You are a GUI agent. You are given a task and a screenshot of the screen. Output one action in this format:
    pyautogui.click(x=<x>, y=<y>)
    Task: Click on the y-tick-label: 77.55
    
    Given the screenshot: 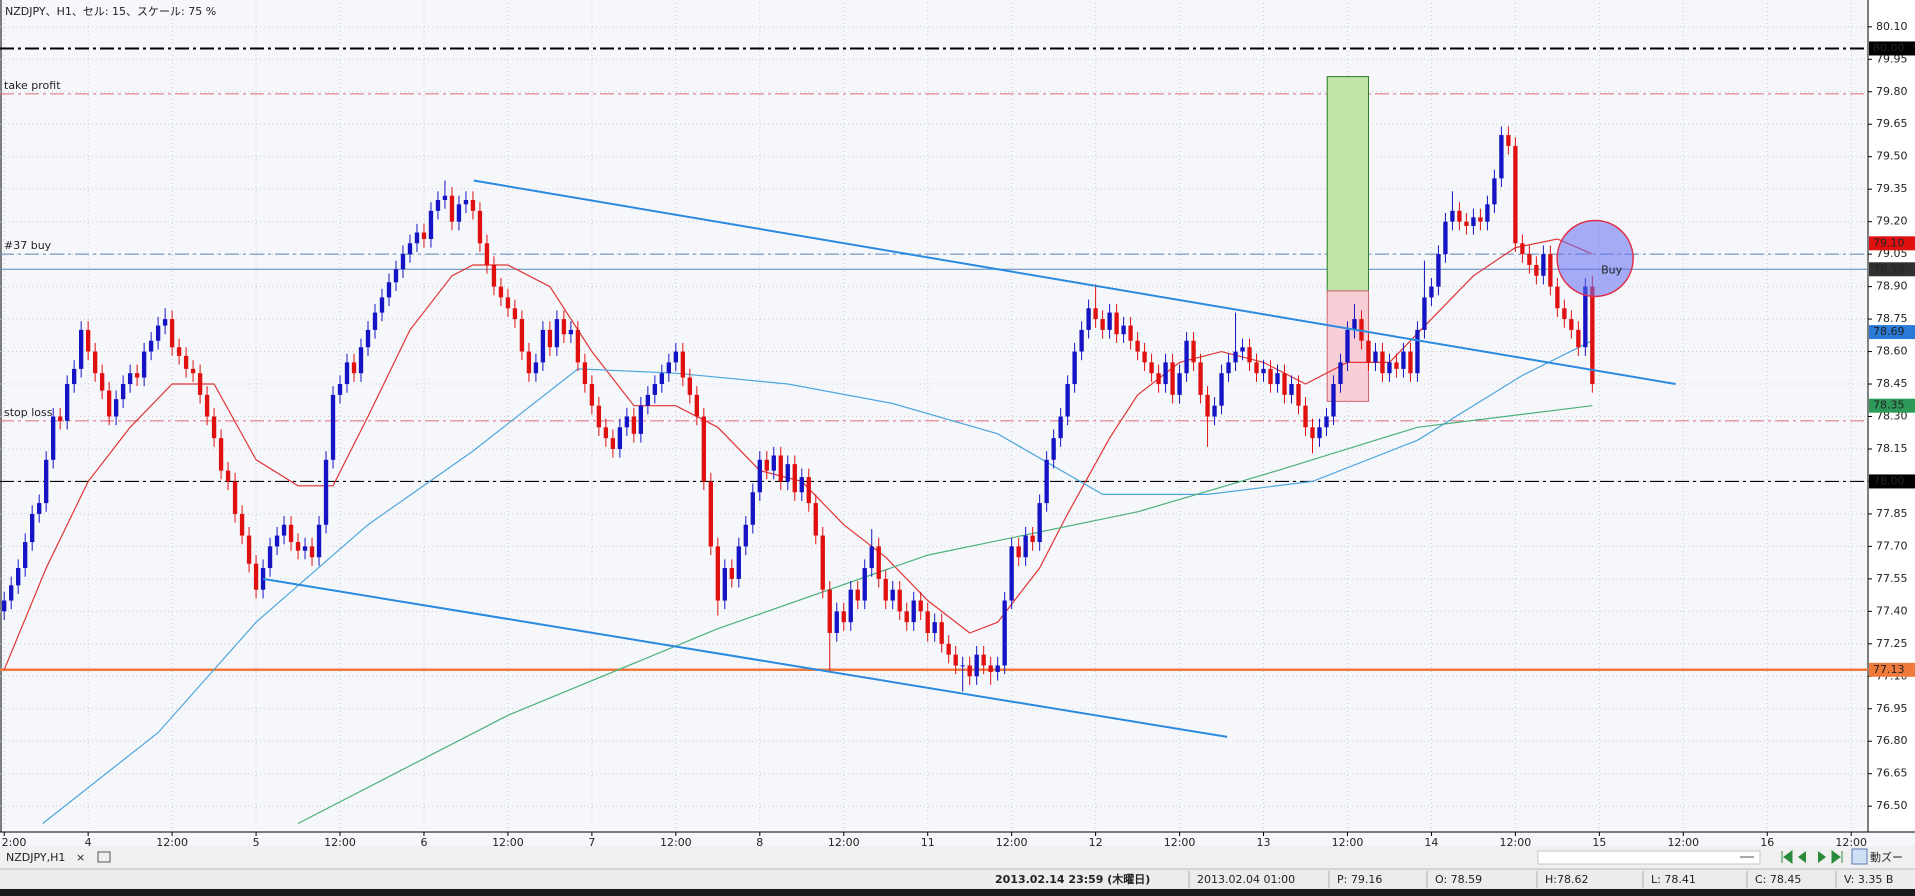 What is the action you would take?
    pyautogui.click(x=1892, y=578)
    